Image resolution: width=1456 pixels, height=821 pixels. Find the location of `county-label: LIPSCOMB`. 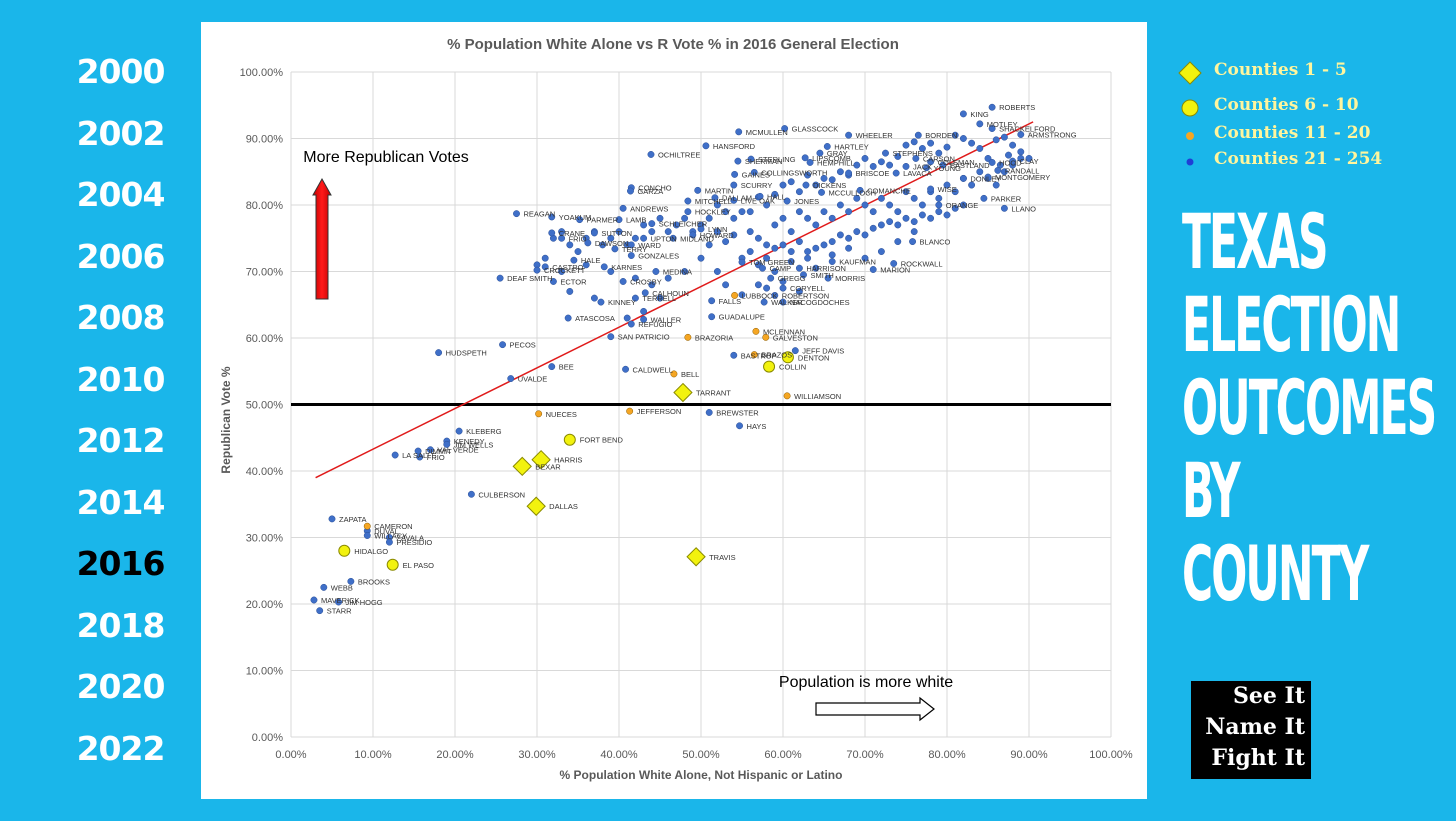

county-label: LIPSCOMB is located at coordinates (831, 158).